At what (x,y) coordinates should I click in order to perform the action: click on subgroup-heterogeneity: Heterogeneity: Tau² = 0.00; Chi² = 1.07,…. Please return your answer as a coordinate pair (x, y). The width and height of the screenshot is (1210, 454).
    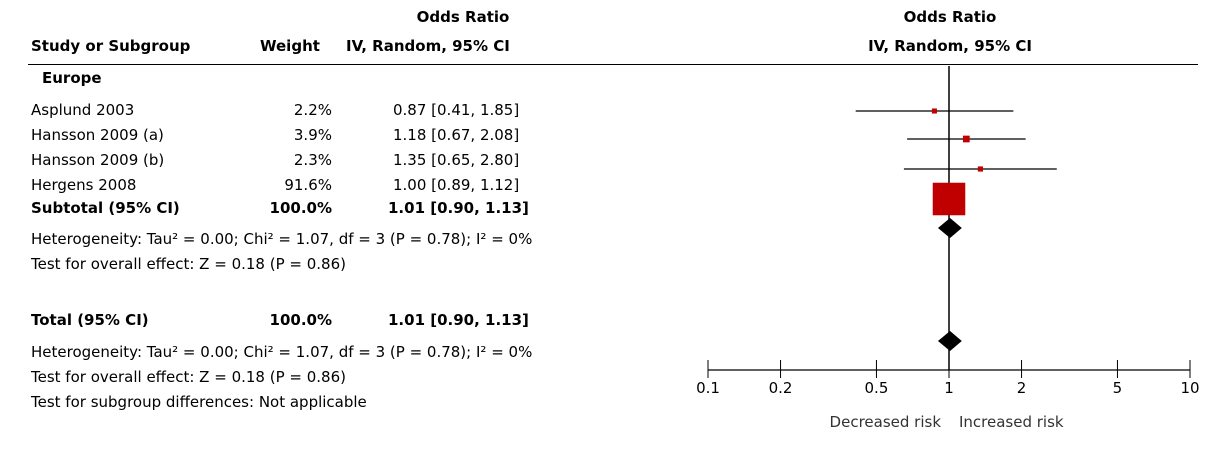
    Looking at the image, I should click on (282, 239).